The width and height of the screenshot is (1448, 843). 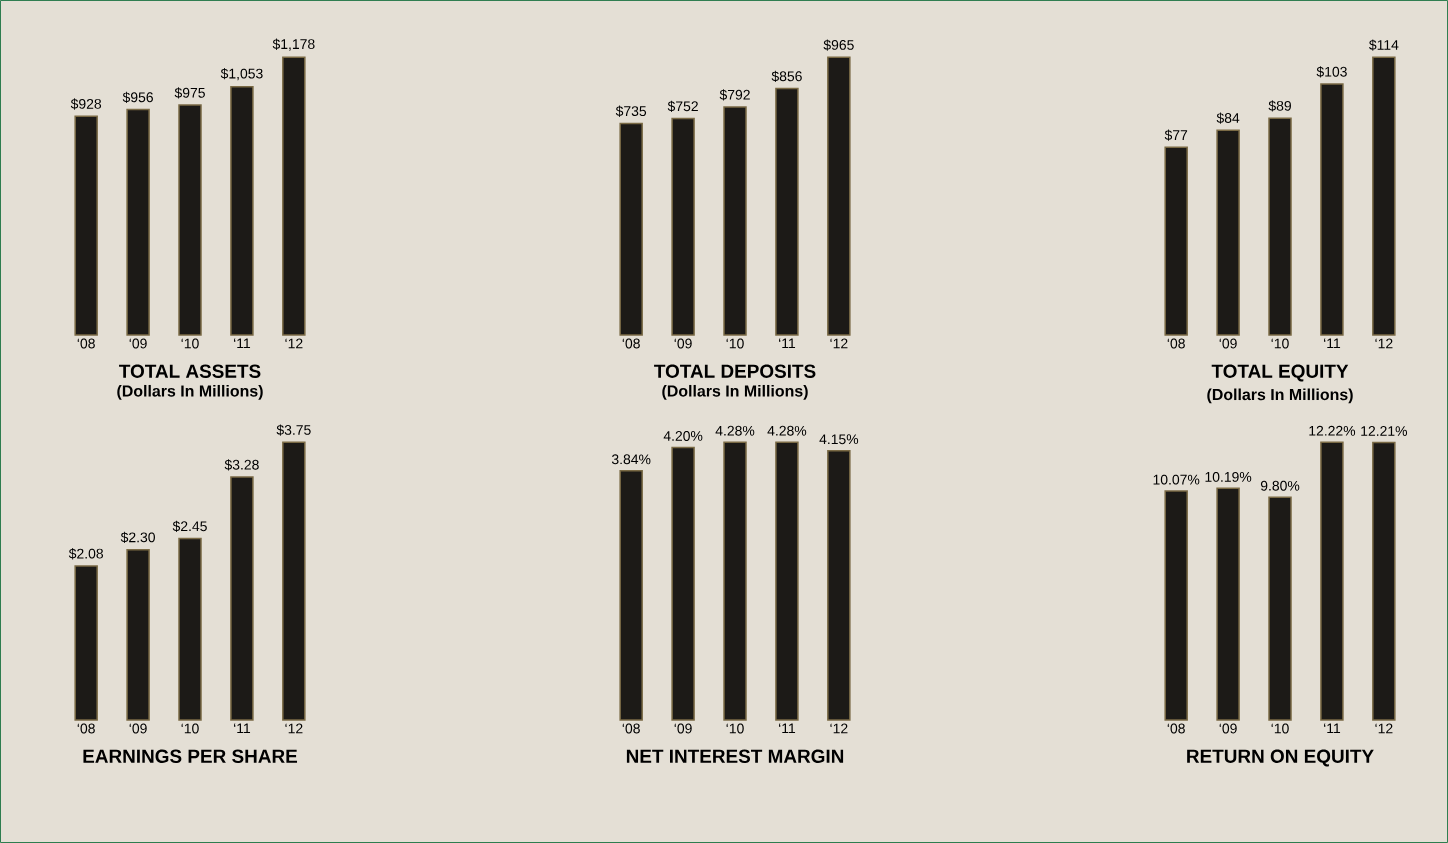 I want to click on data-label: $3.28, so click(x=241, y=465).